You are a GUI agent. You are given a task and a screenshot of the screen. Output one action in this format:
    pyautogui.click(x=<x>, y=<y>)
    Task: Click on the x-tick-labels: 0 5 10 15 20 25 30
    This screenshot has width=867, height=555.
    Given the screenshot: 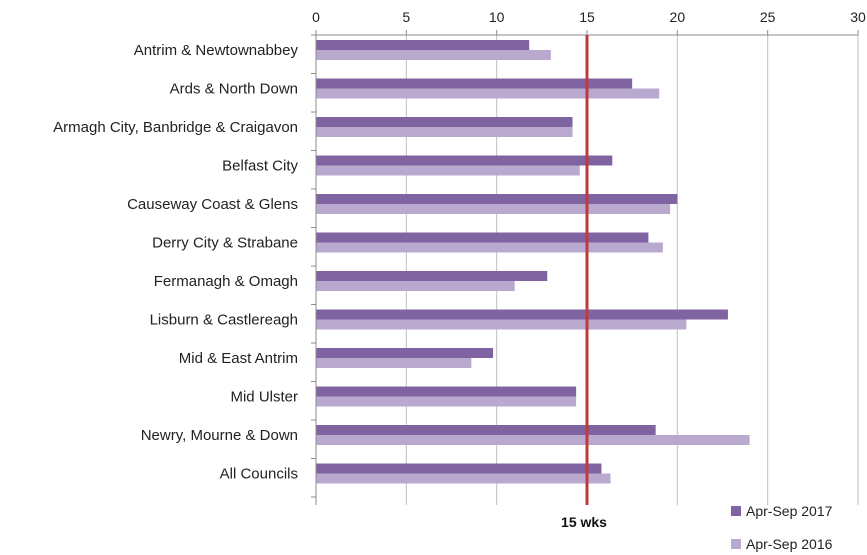 What is the action you would take?
    pyautogui.click(x=589, y=17)
    